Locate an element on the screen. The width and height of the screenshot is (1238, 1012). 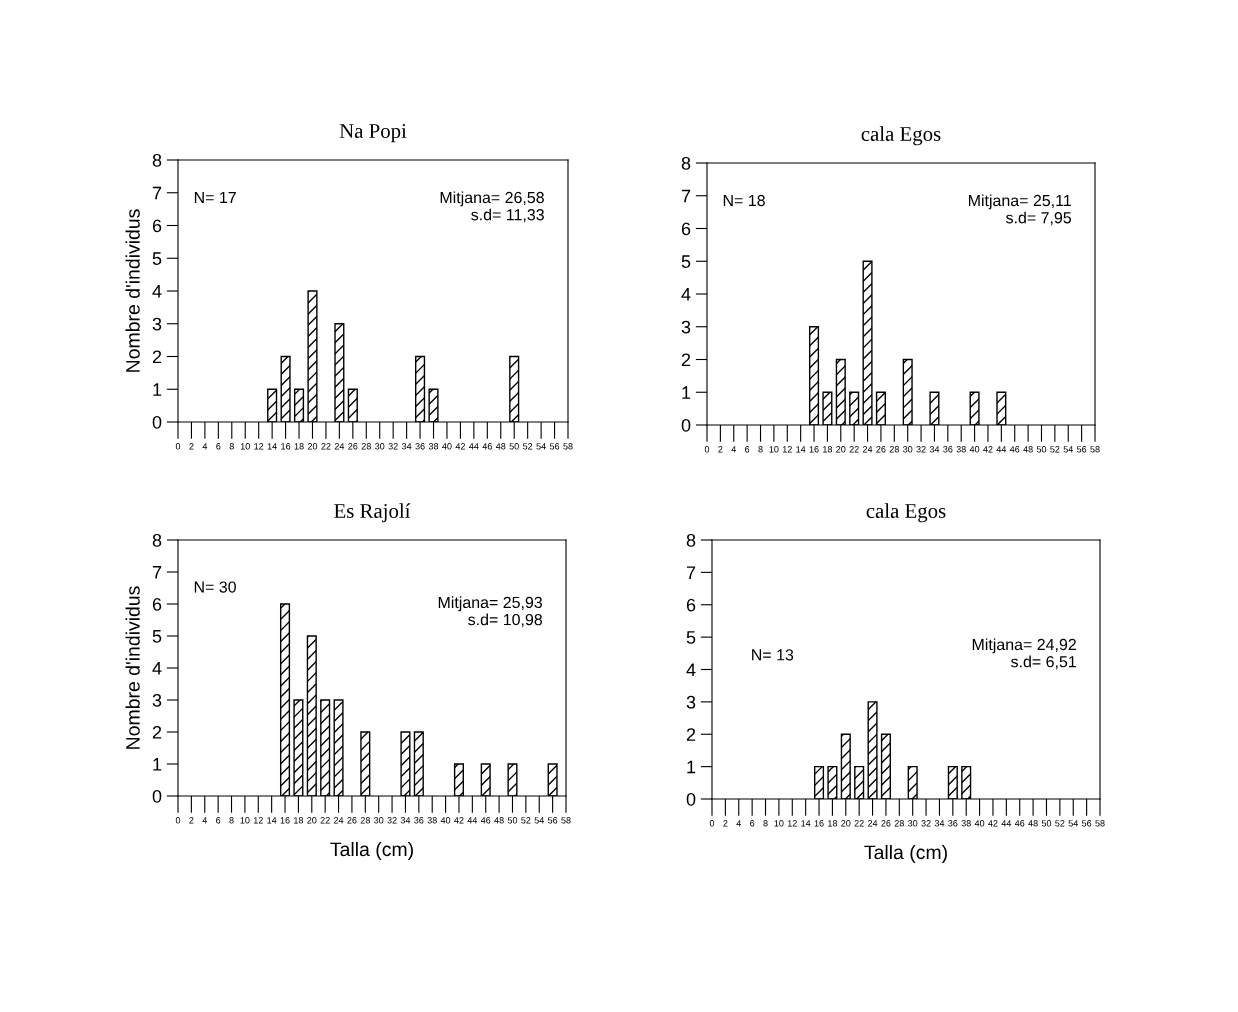
chart-title: Na Popi is located at coordinates (373, 133).